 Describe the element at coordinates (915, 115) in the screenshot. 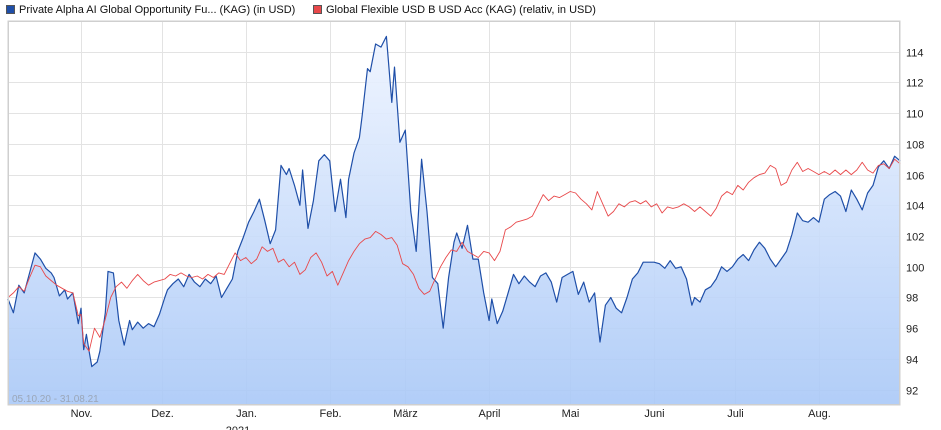

I see `y-tick-label-110: 110` at that location.